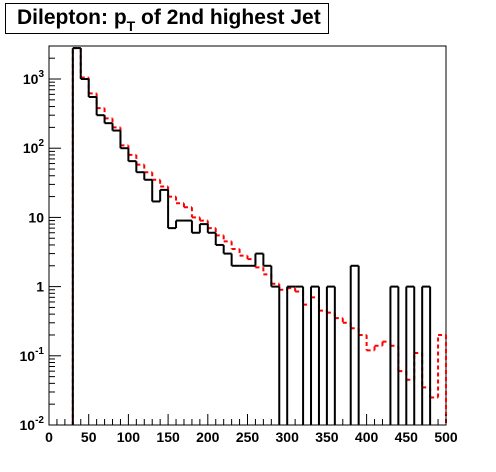 This screenshot has width=496, height=472. I want to click on x-tick-label: 50, so click(89, 437).